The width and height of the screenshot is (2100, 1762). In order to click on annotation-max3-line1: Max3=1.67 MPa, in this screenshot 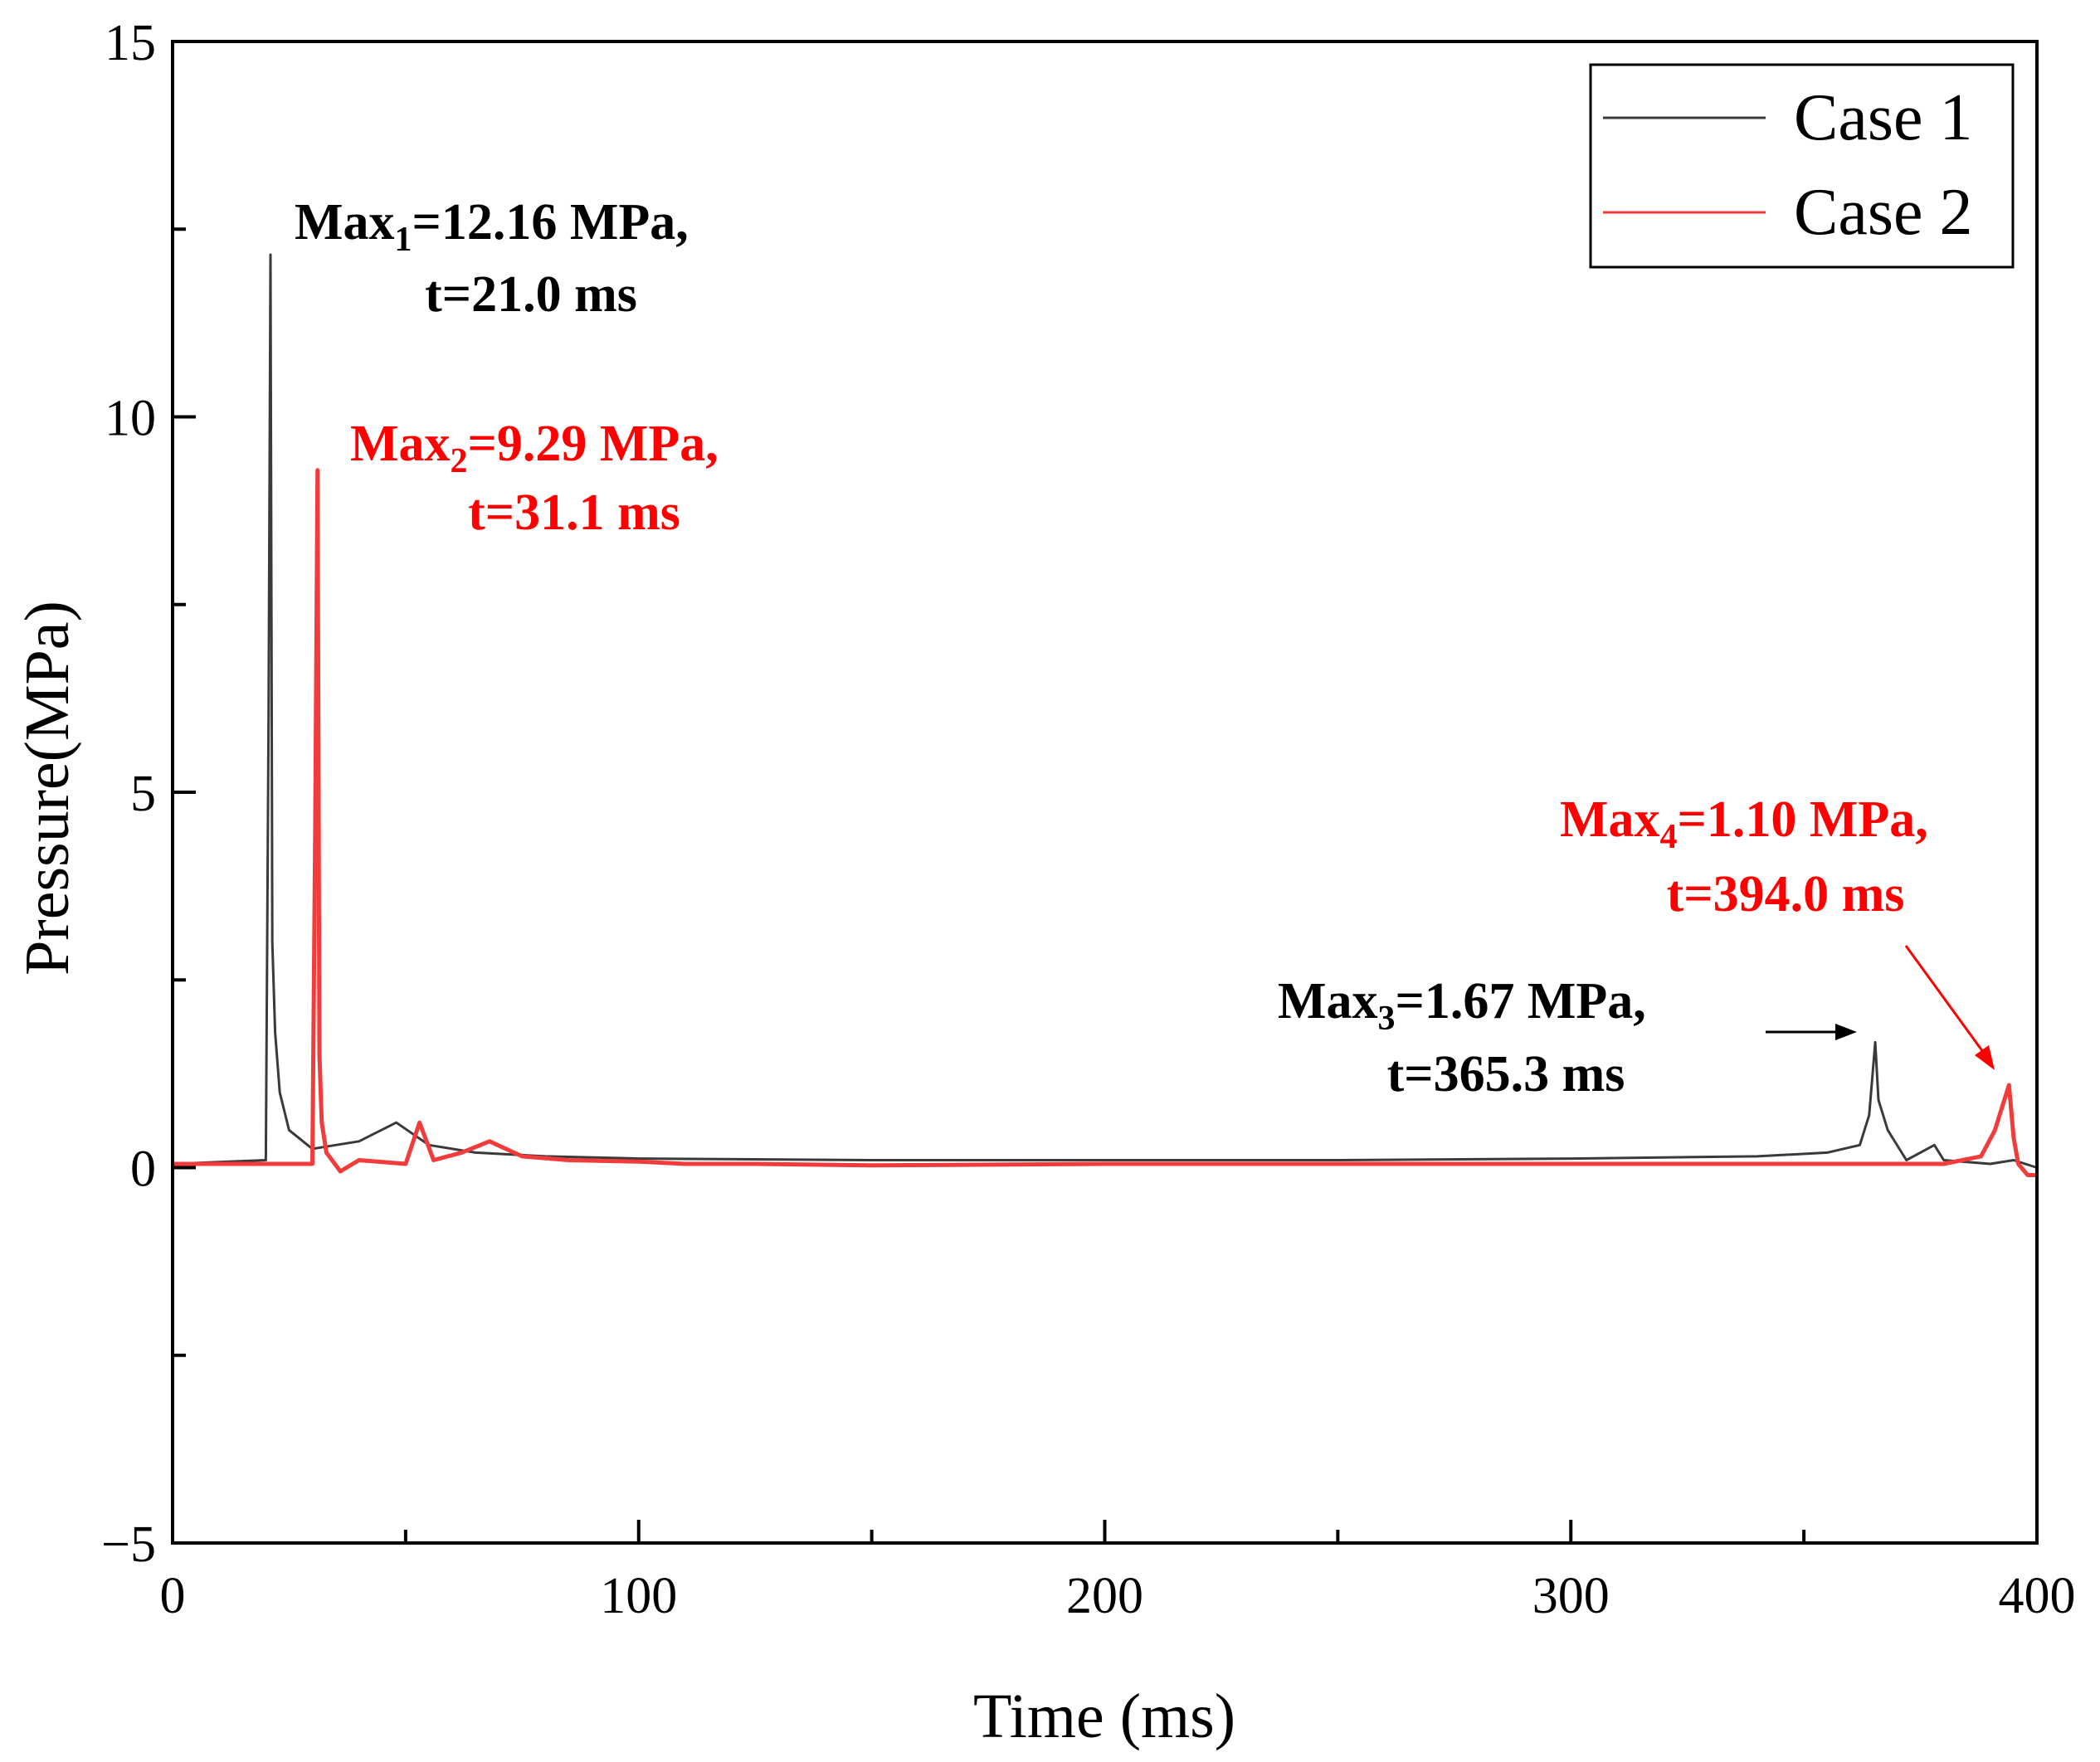, I will do `click(1462, 1005)`.